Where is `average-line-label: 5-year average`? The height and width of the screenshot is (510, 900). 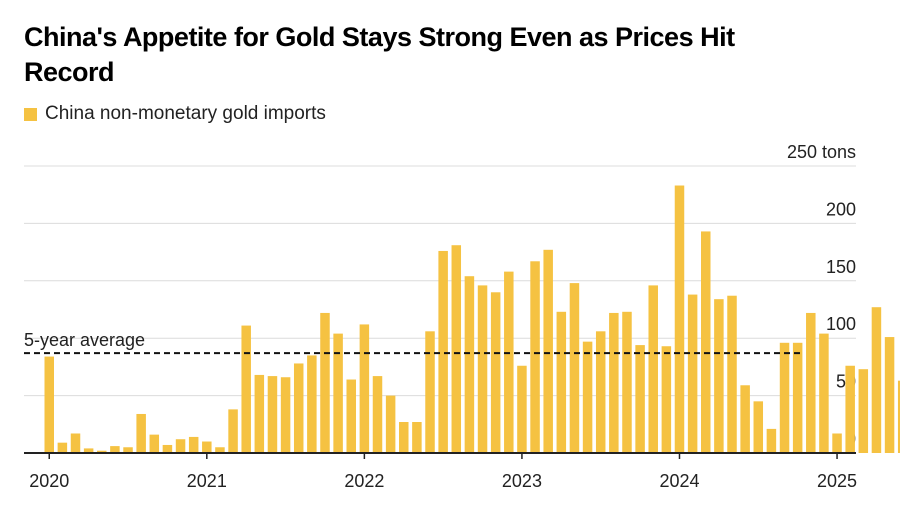 average-line-label: 5-year average is located at coordinates (84, 340).